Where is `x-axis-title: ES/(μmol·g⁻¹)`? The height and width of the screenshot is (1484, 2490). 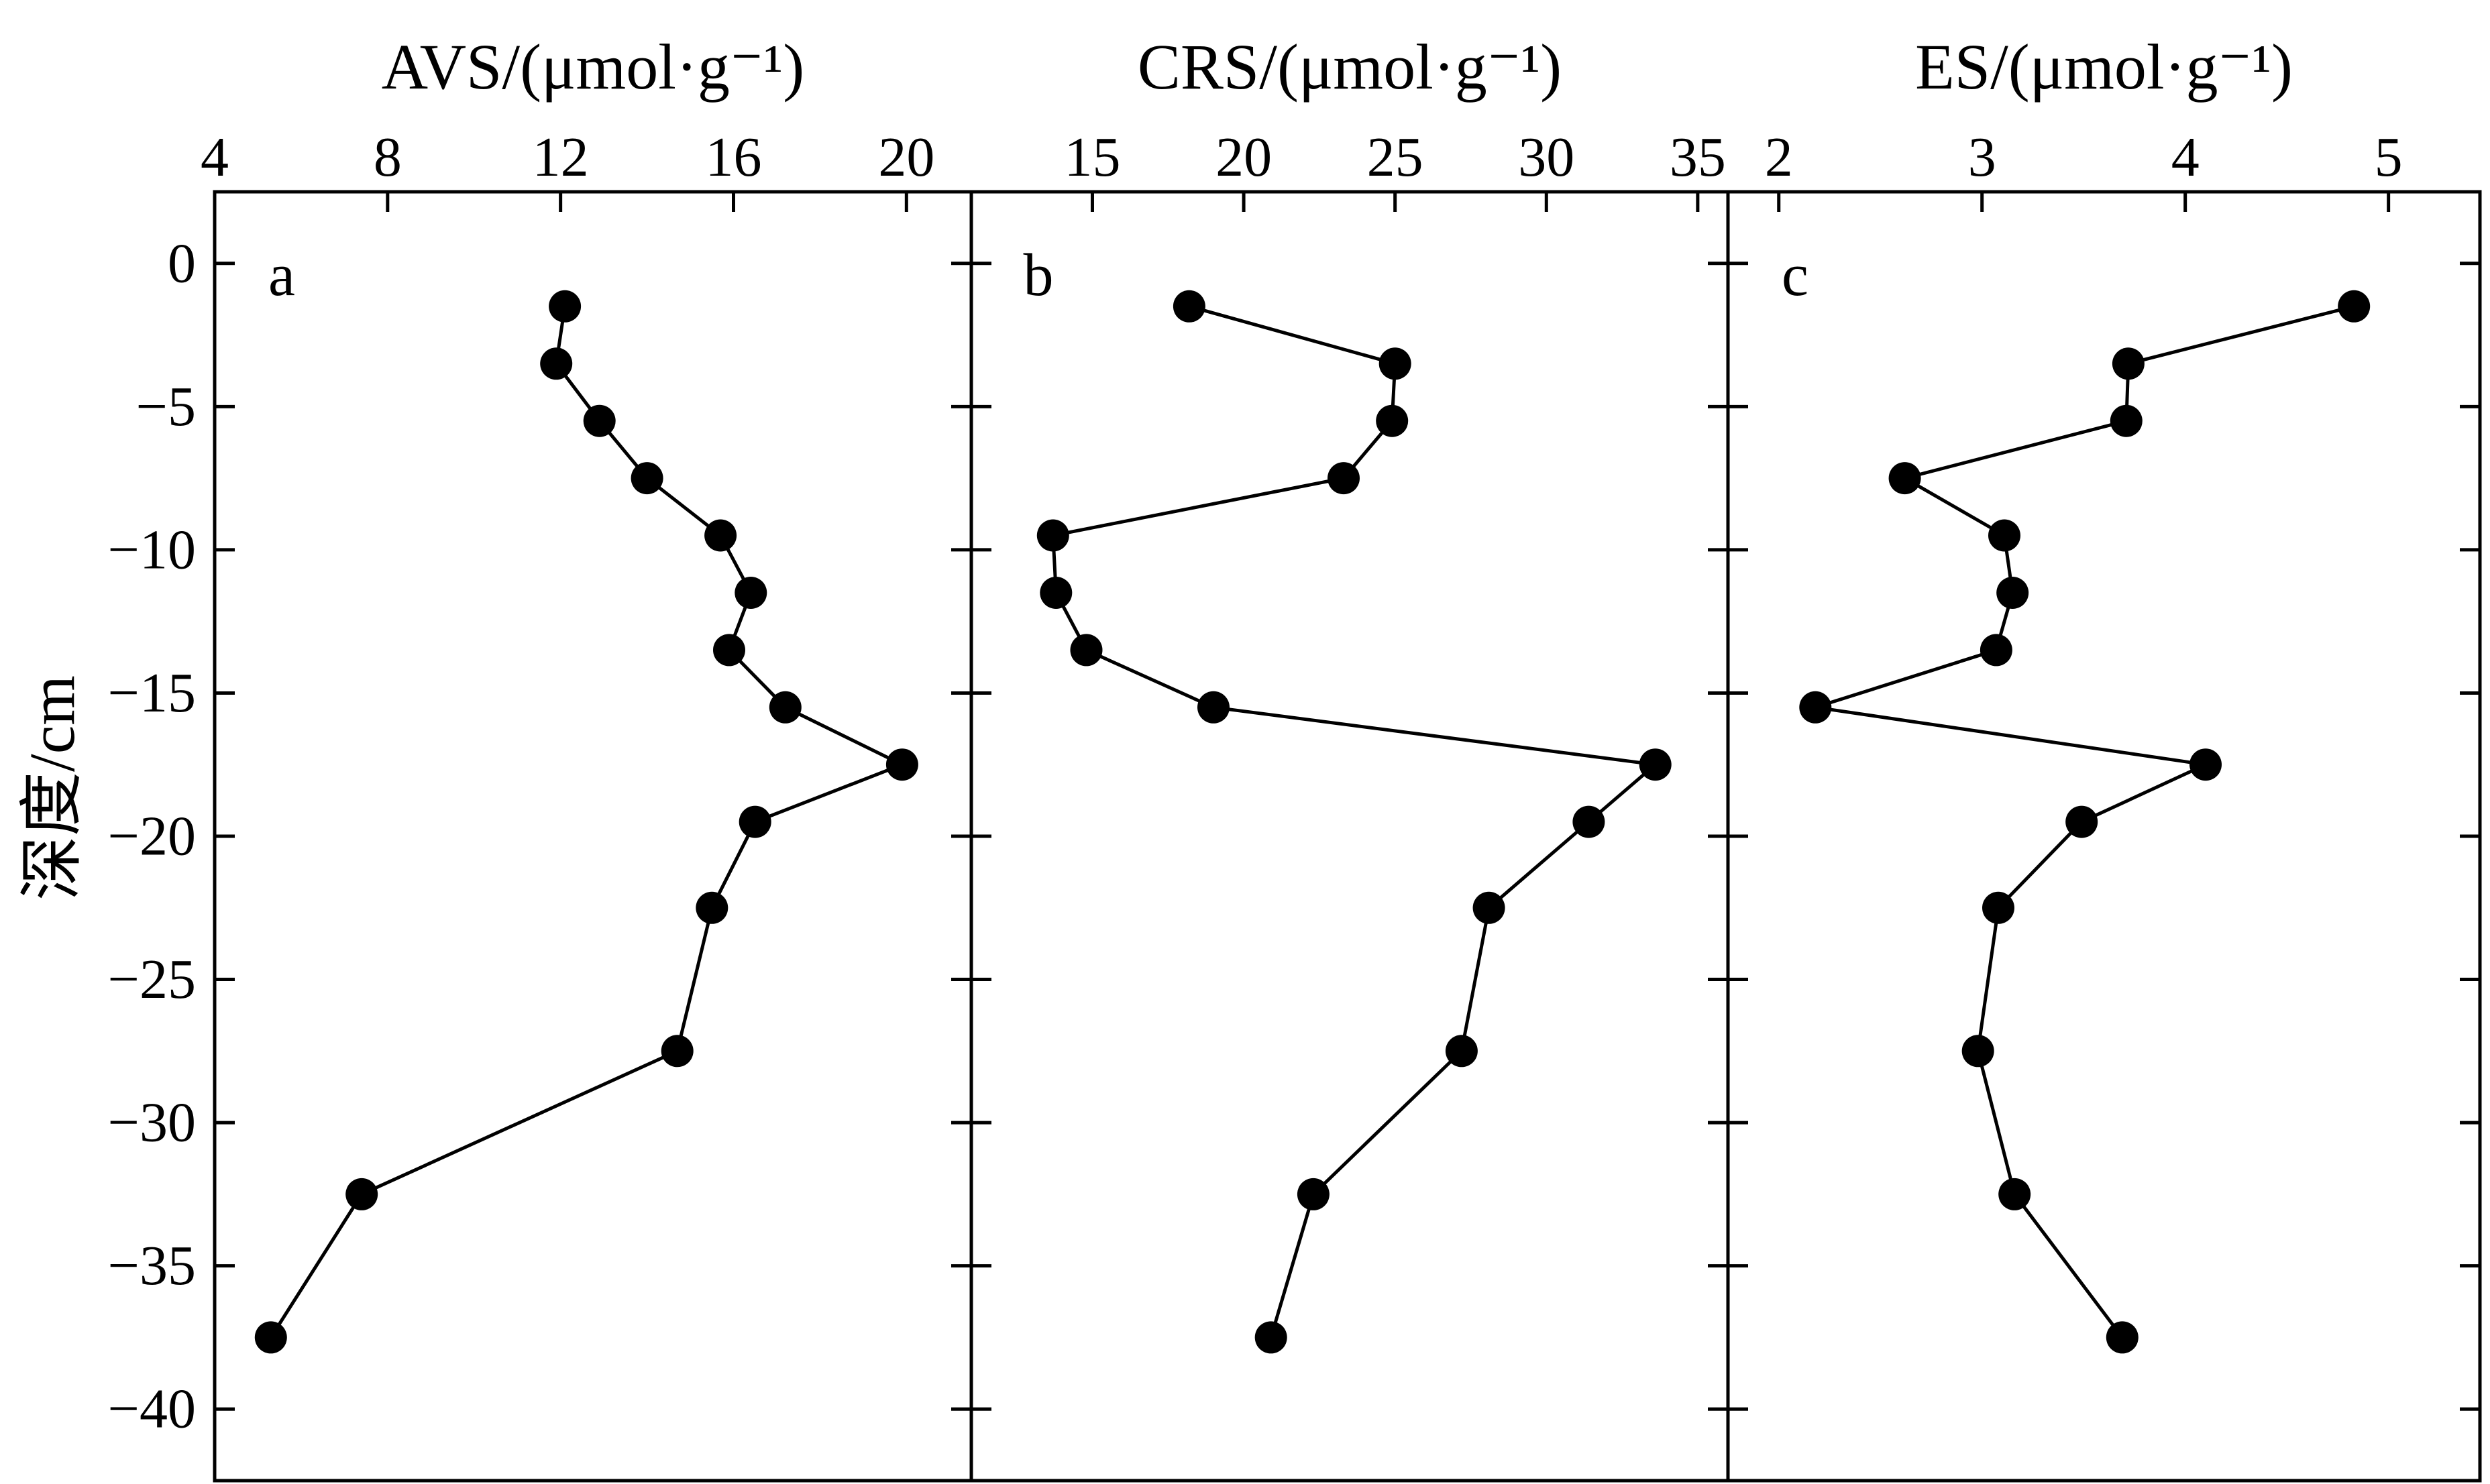
x-axis-title: ES/(μmol·g⁻¹) is located at coordinates (2104, 67).